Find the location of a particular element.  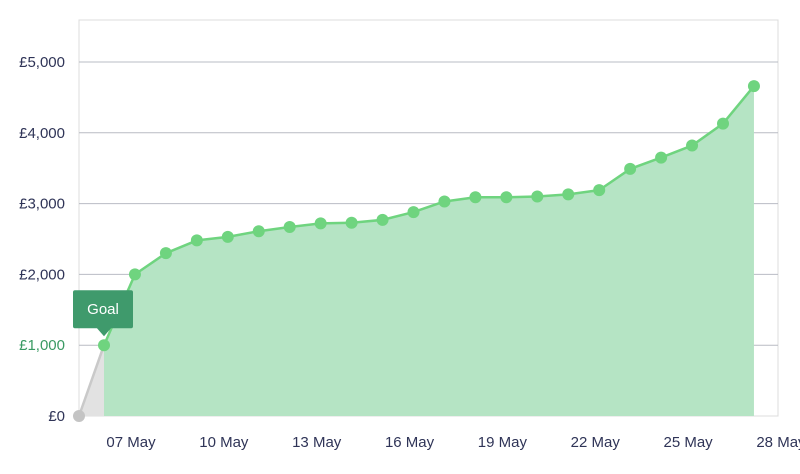

start-segment is located at coordinates (89, 383).